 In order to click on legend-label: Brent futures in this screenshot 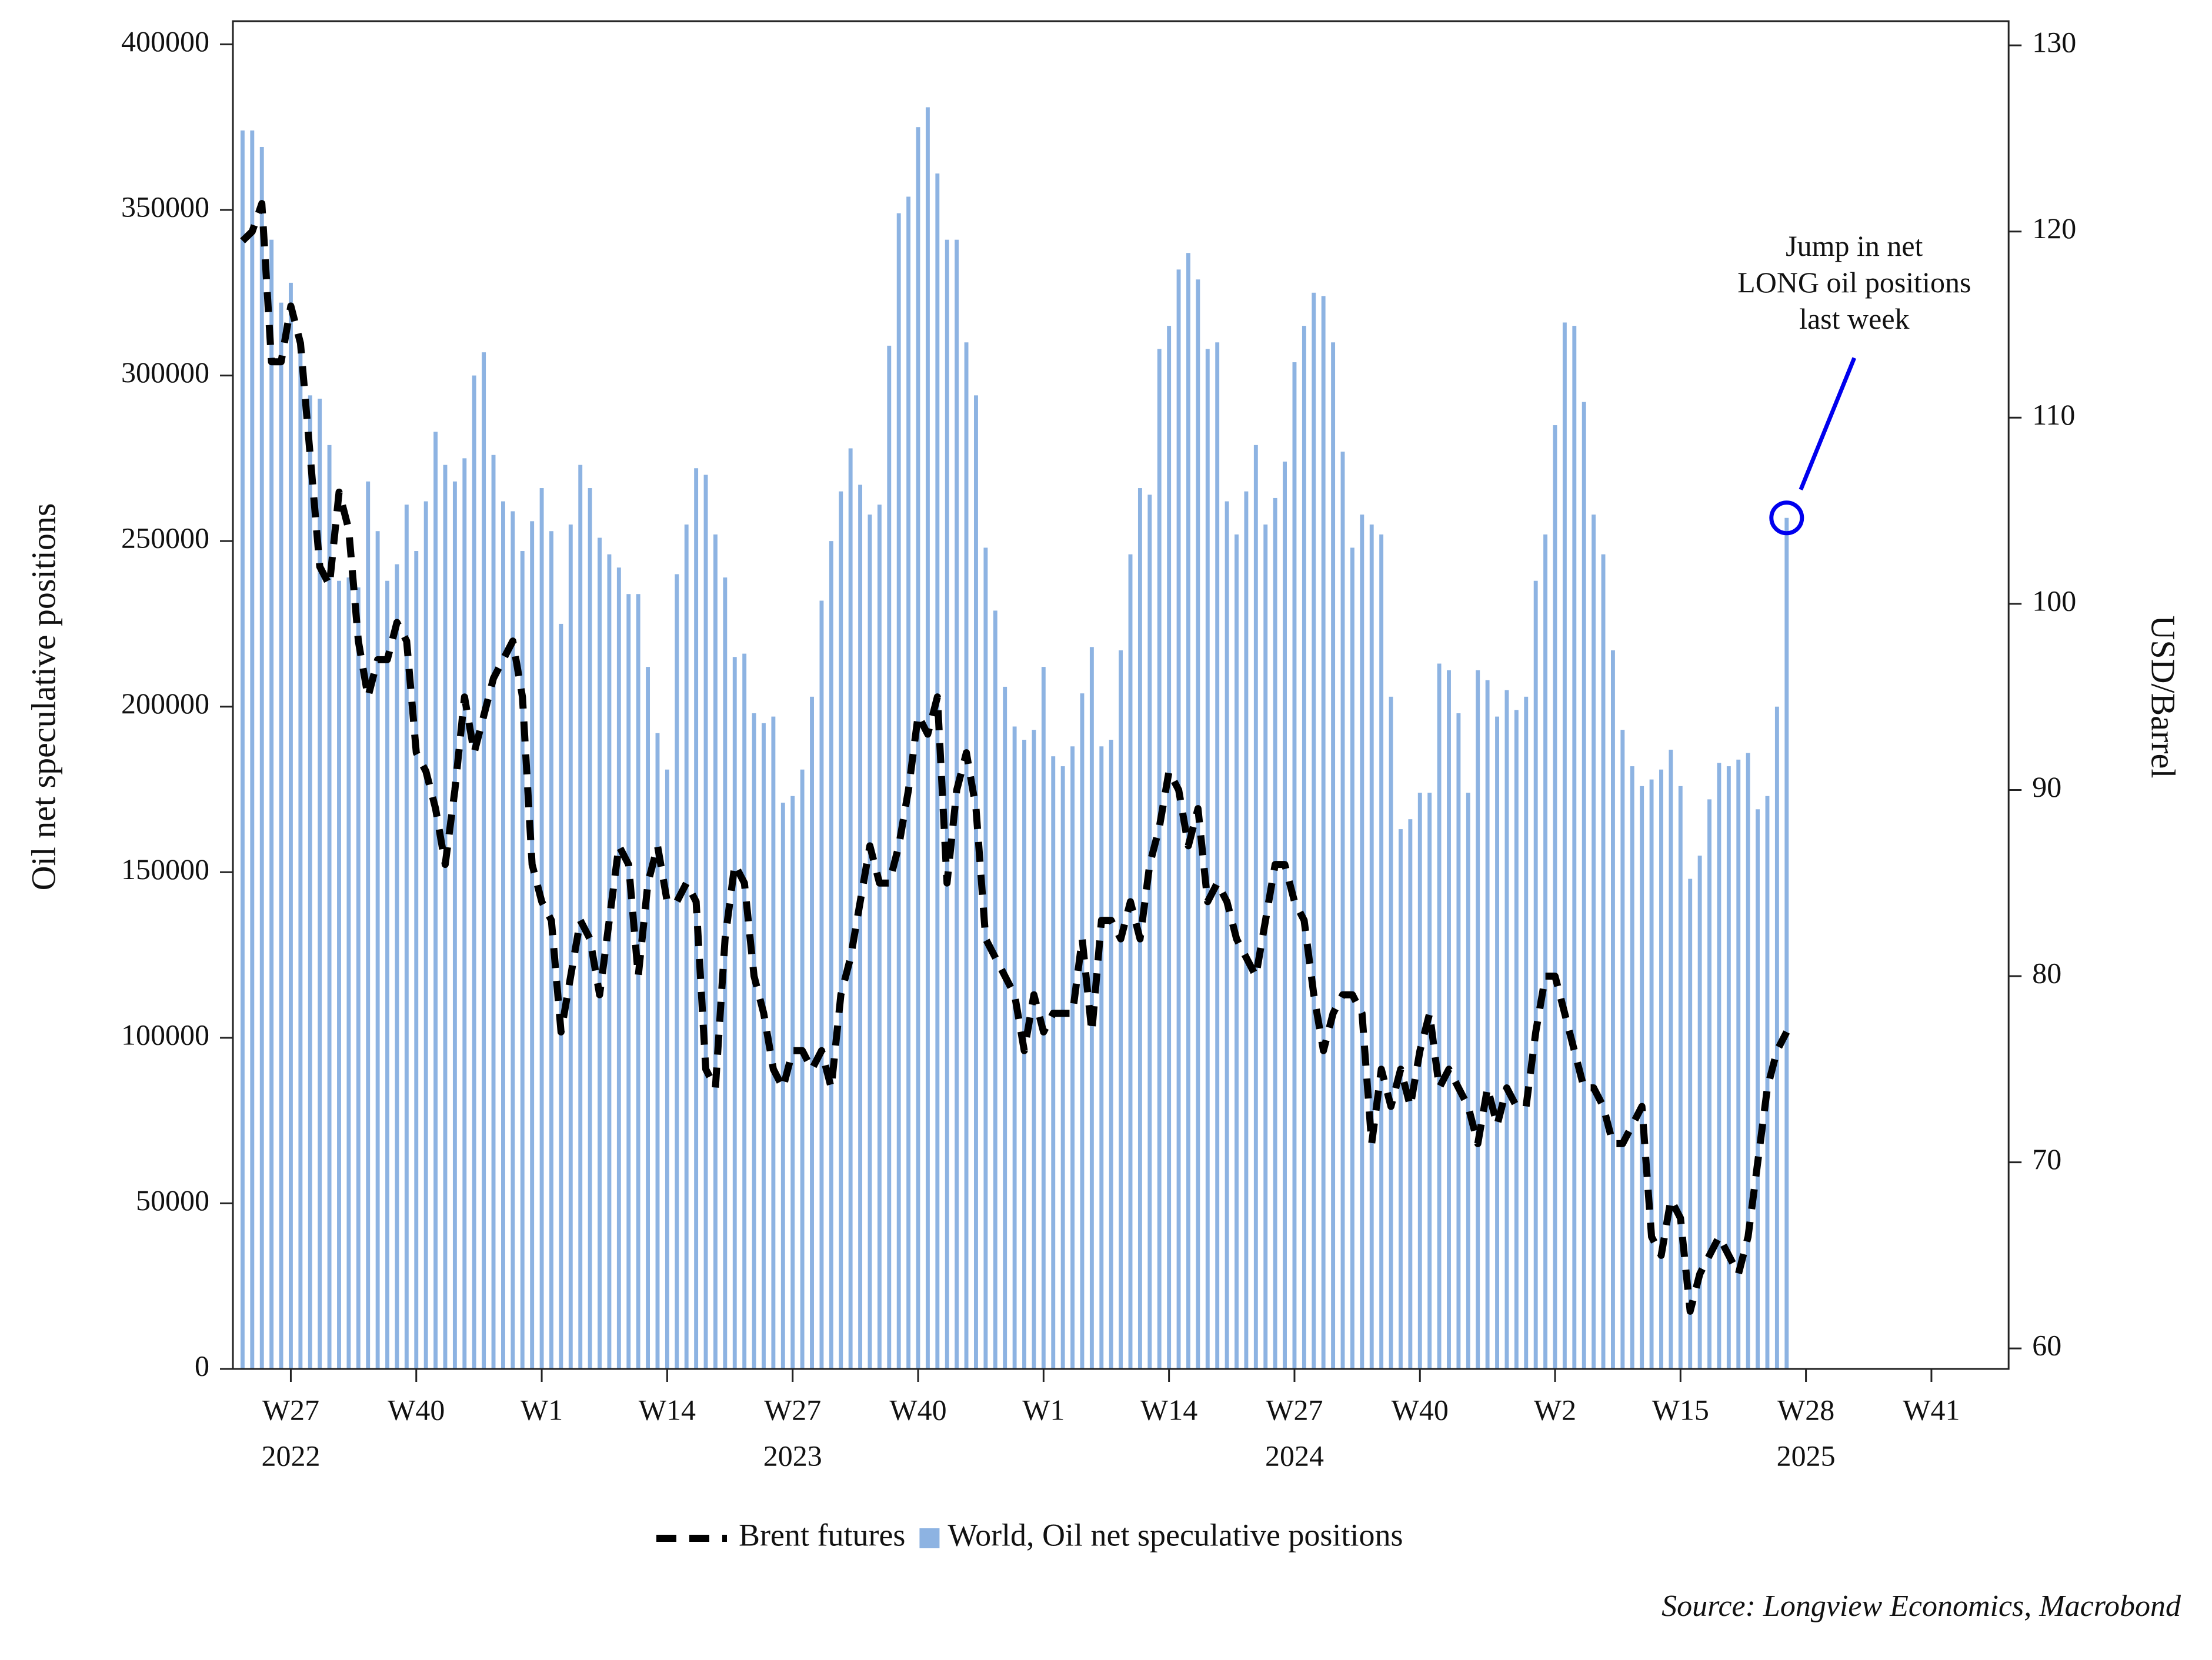, I will do `click(822, 1534)`.